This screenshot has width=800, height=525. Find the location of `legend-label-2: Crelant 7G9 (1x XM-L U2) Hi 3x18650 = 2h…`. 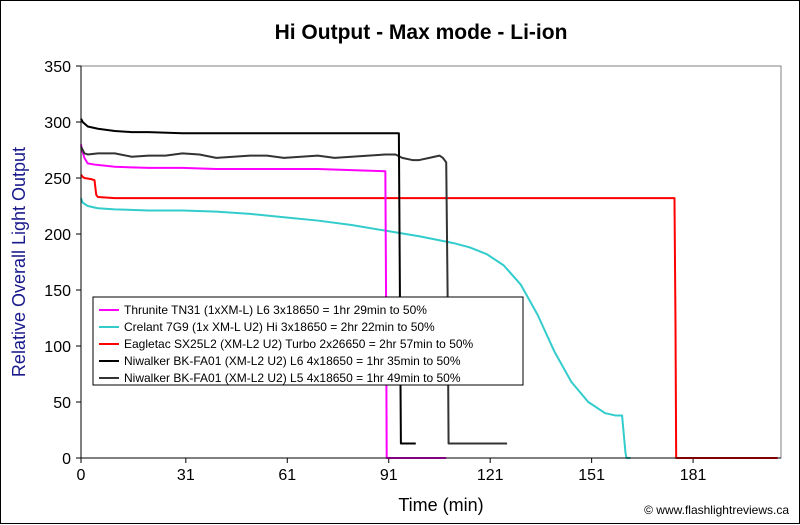

legend-label-2: Crelant 7G9 (1x XM-L U2) Hi 3x18650 = 2h… is located at coordinates (279, 327).